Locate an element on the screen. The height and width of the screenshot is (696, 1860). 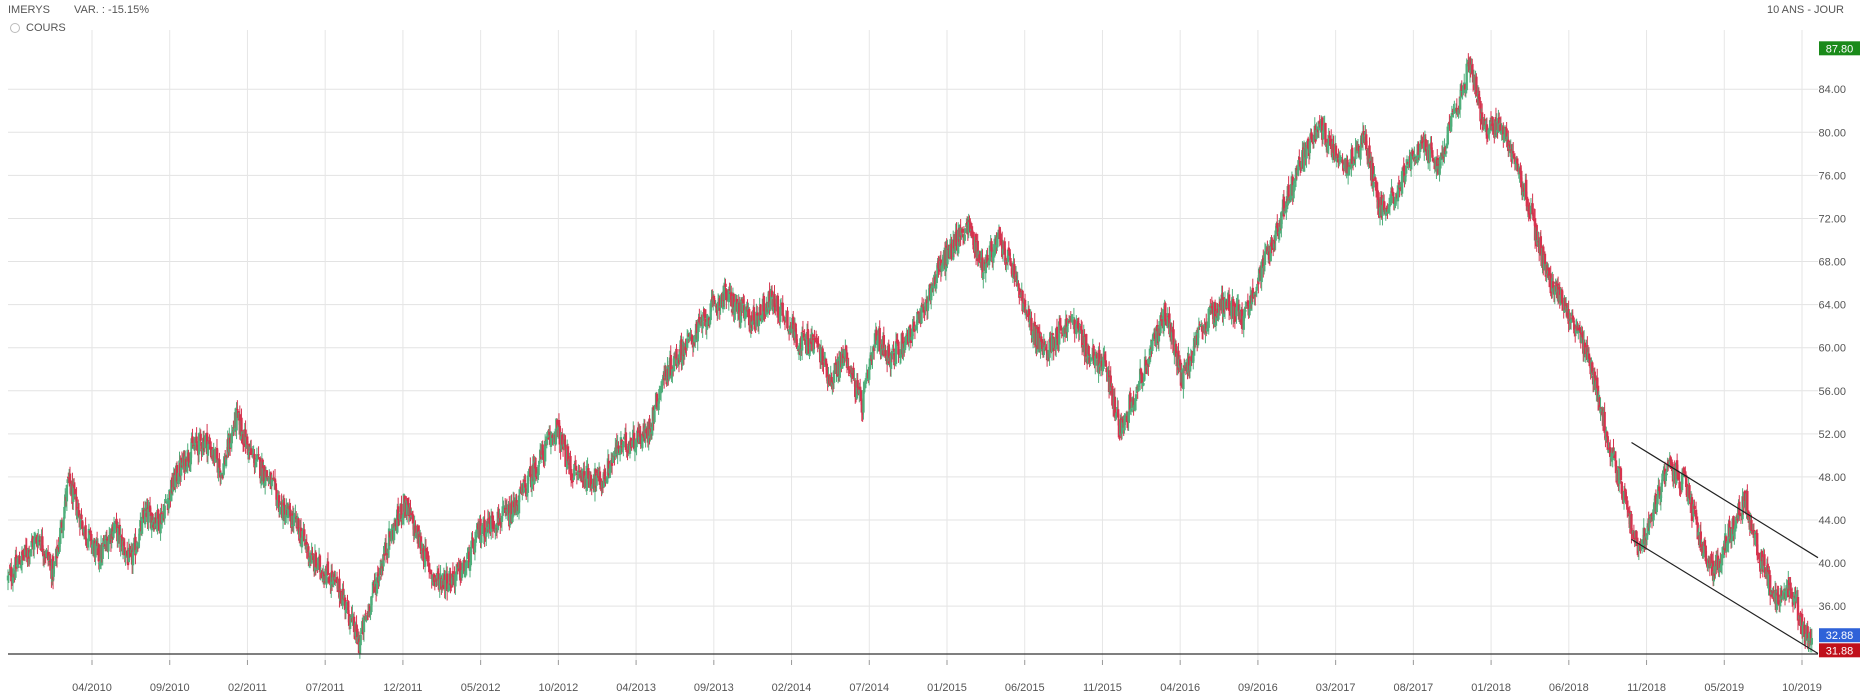
last-price-badge: 32.88 is located at coordinates (1840, 636).